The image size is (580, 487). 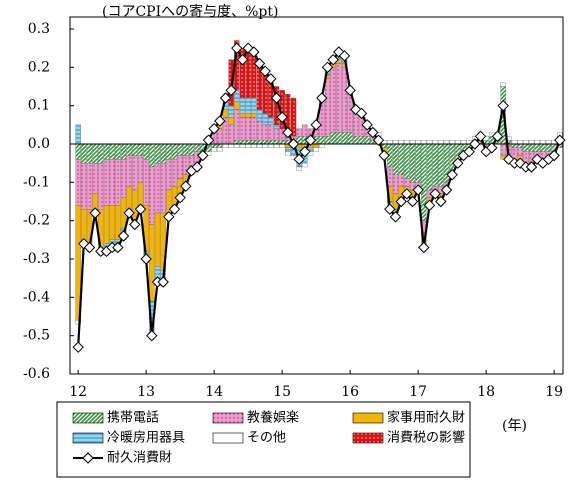 I want to click on x-tick-label: 13, so click(x=146, y=392).